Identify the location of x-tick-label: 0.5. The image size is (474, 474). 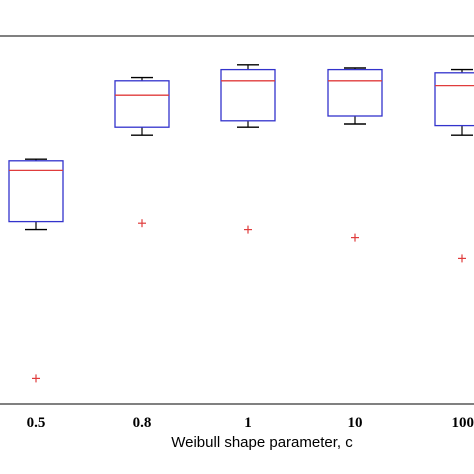
(36, 423).